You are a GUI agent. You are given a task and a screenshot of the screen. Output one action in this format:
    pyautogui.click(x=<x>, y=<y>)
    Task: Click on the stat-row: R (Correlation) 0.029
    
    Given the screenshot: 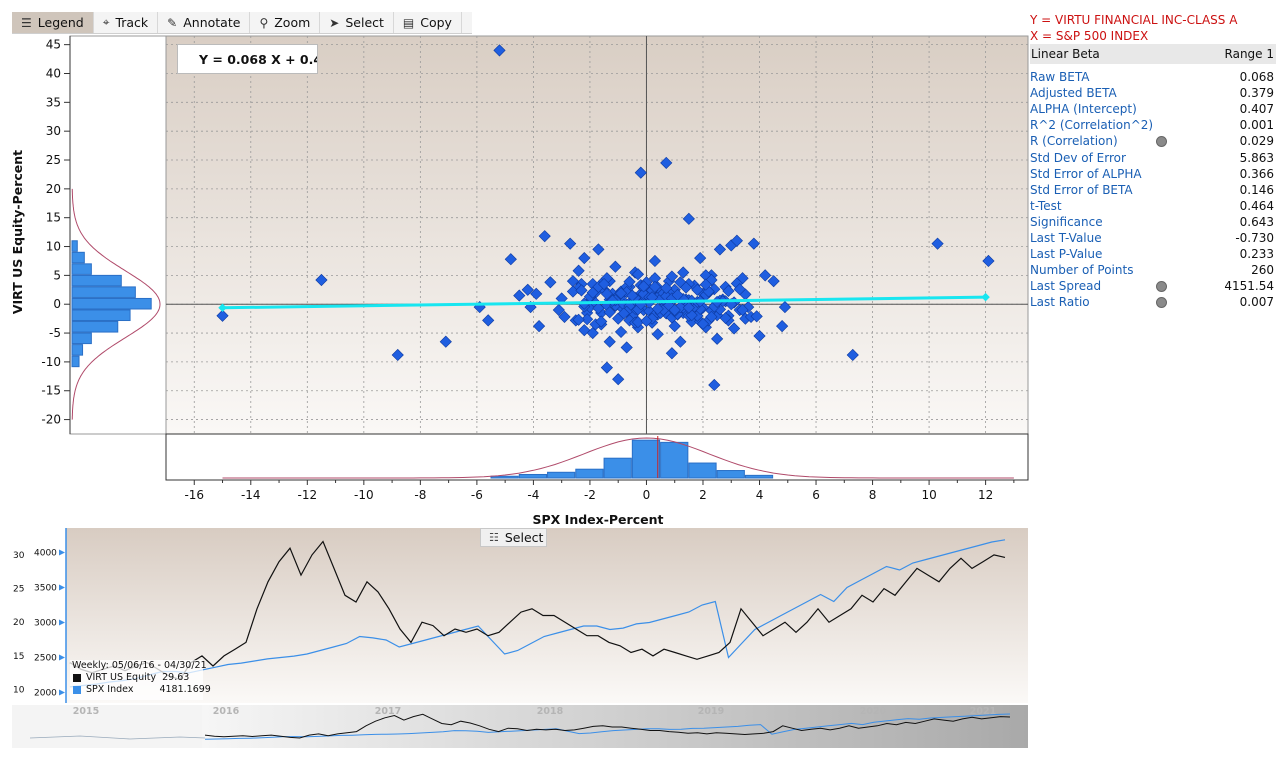 What is the action you would take?
    pyautogui.click(x=1153, y=141)
    